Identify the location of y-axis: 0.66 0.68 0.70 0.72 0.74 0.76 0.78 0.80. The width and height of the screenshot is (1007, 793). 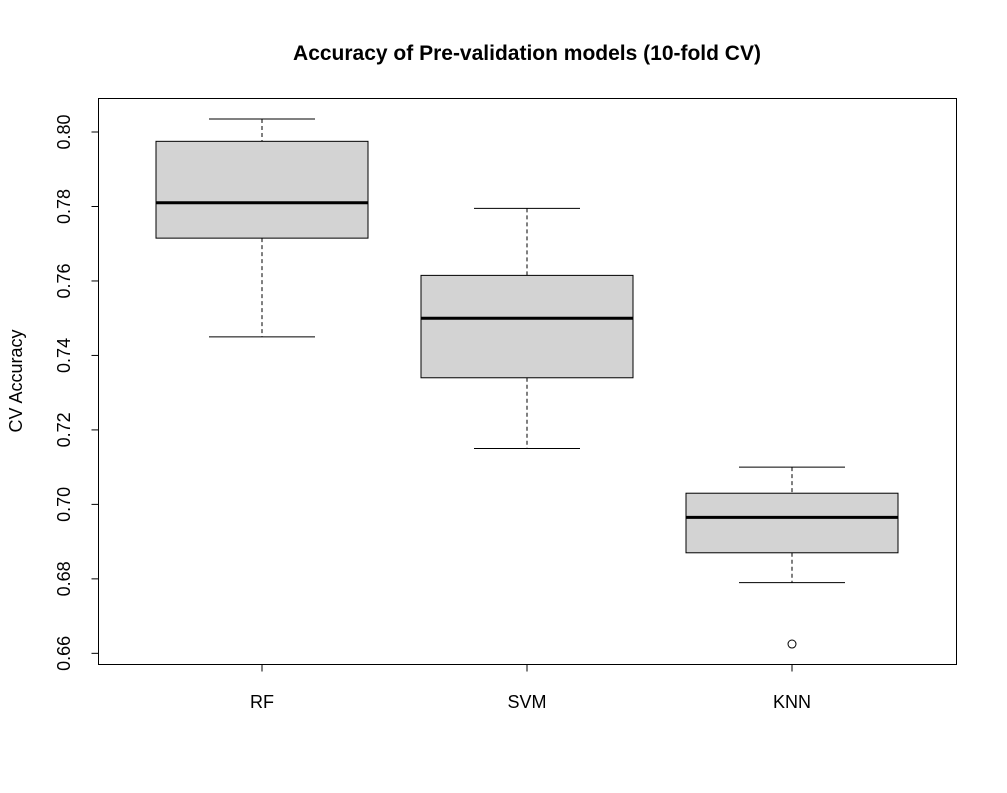
(76, 392).